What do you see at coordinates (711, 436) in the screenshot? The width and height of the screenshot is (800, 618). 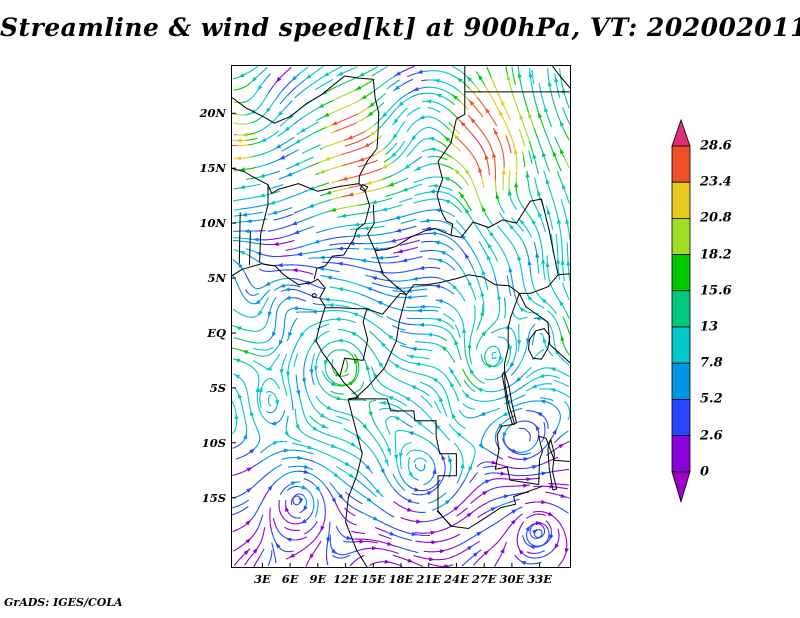 I see `colorbar-label: 2.6` at bounding box center [711, 436].